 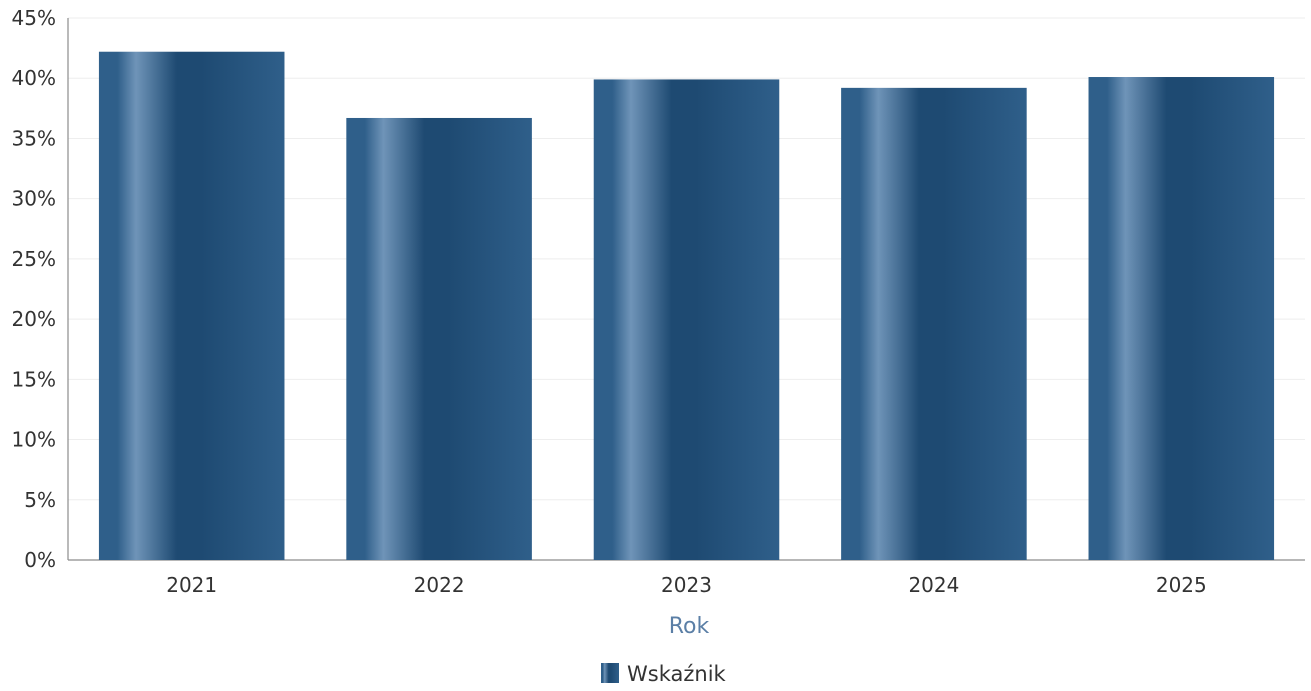 I want to click on x-tick-label: 2023, so click(x=686, y=585).